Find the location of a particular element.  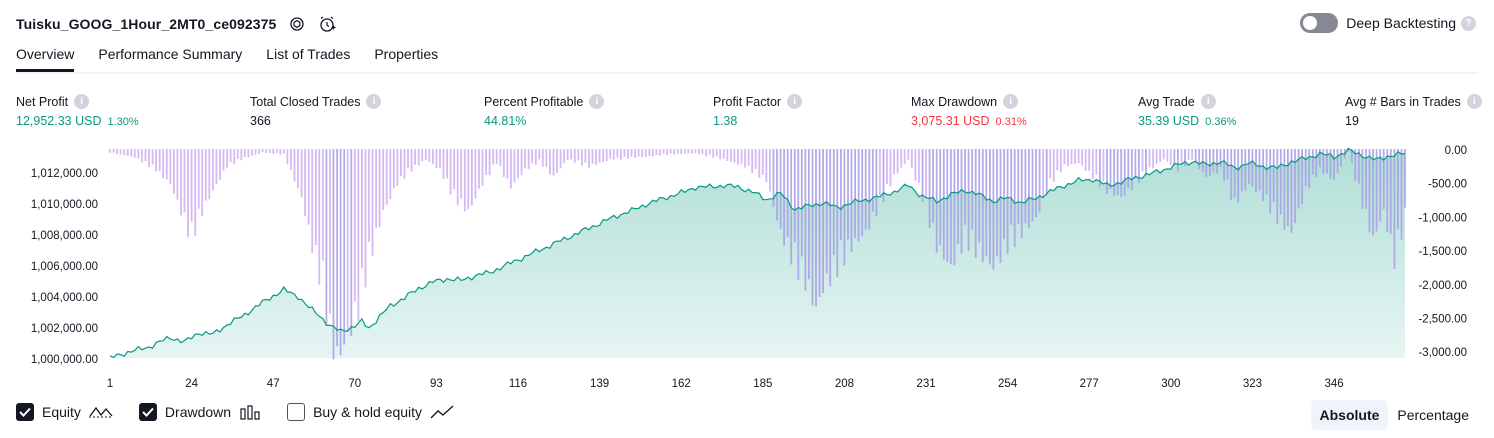

settings-icon is located at coordinates (297, 24).